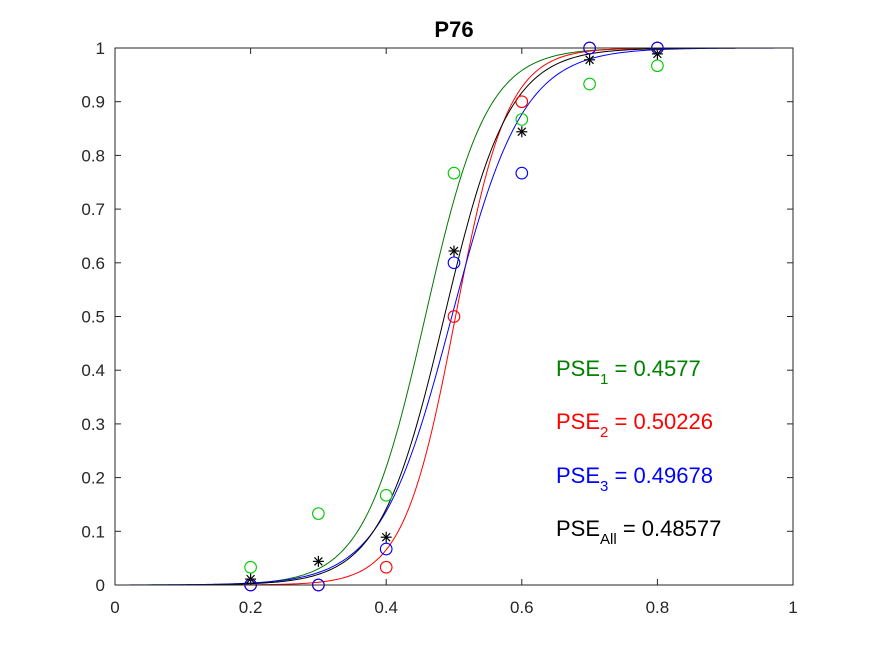  Describe the element at coordinates (114, 607) in the screenshot. I see `x-tick-label: 0` at that location.